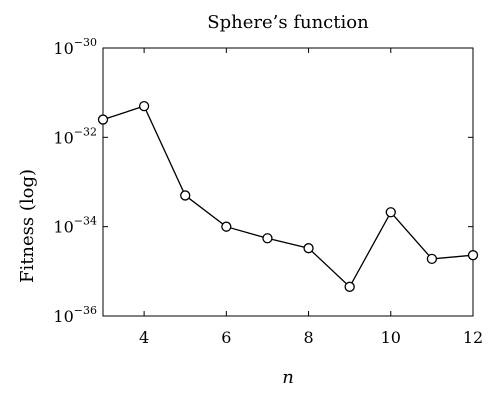 Image resolution: width=500 pixels, height=404 pixels. What do you see at coordinates (288, 377) in the screenshot?
I see `x-axis-label: n` at bounding box center [288, 377].